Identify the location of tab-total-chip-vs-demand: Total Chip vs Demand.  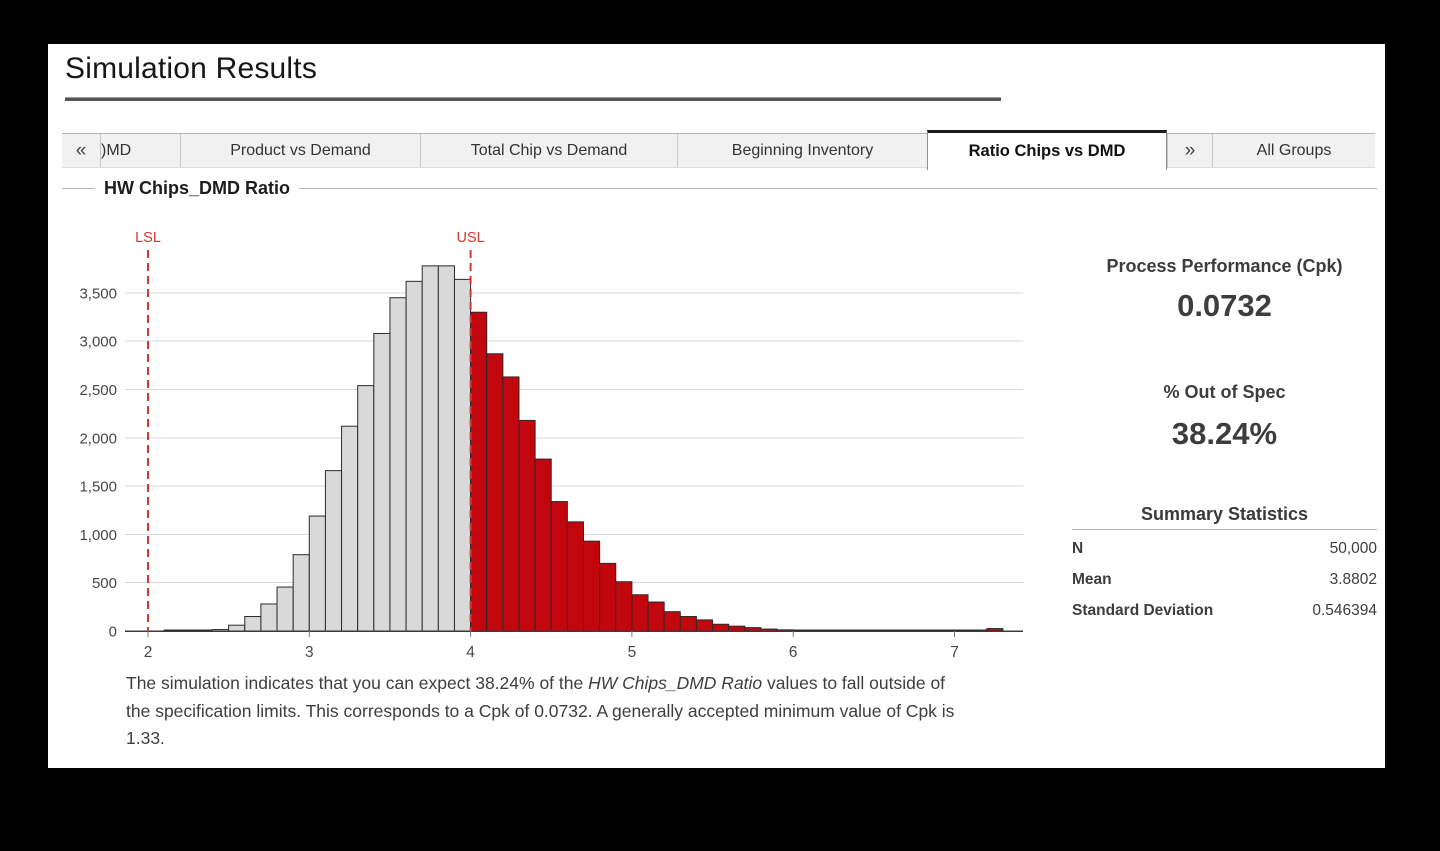
(548, 150).